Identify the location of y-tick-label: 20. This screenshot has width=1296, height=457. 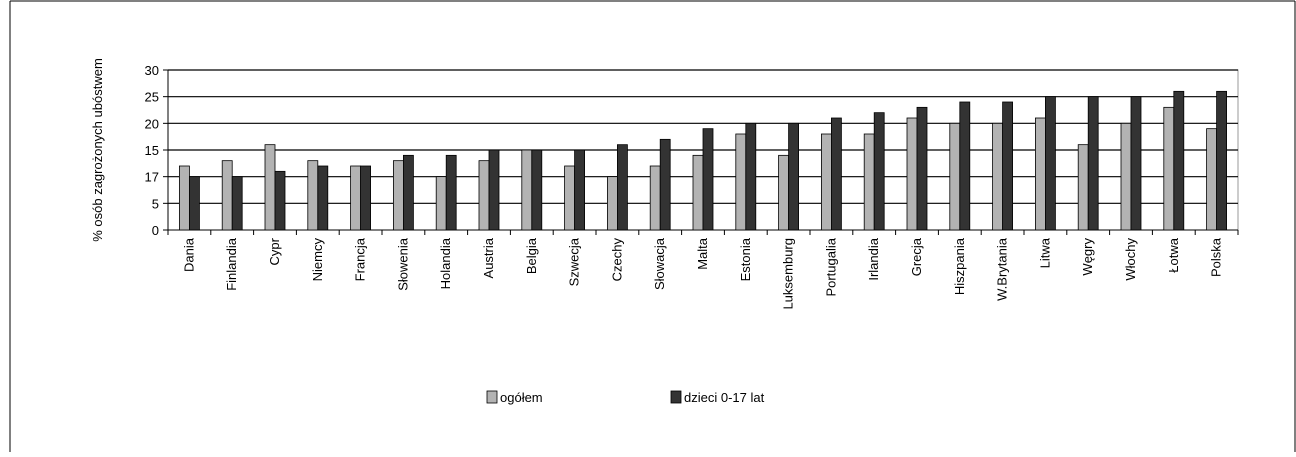
(152, 123).